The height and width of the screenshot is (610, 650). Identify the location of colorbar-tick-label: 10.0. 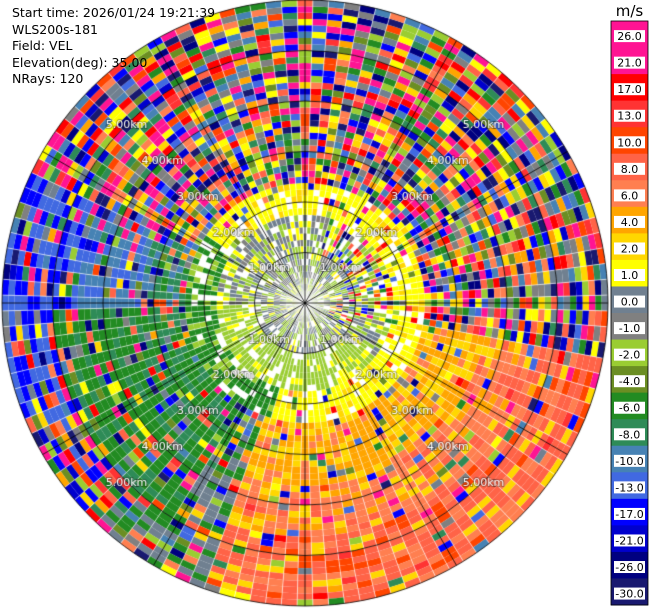
(629, 142).